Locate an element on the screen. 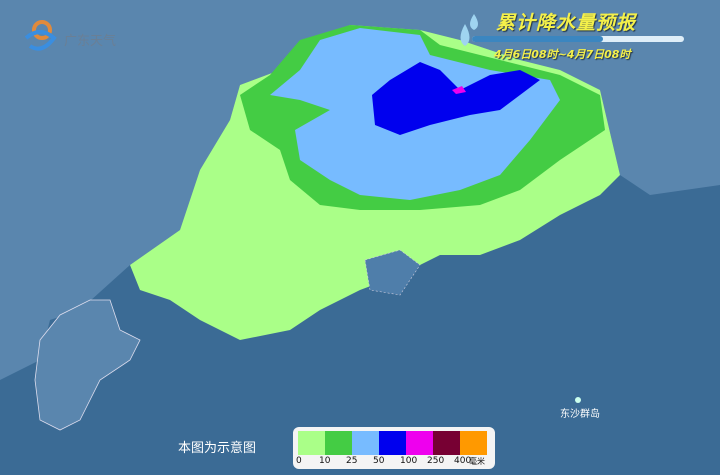 The image size is (720, 475). title-progress-bar is located at coordinates (578, 39).